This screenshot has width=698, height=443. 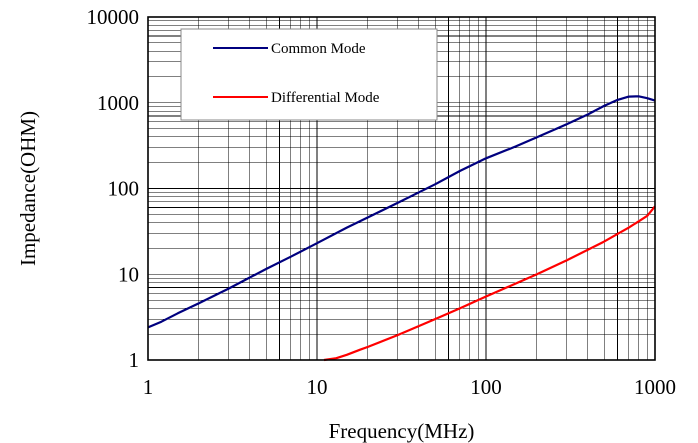 What do you see at coordinates (134, 360) in the screenshot?
I see `y-tick-label: 1` at bounding box center [134, 360].